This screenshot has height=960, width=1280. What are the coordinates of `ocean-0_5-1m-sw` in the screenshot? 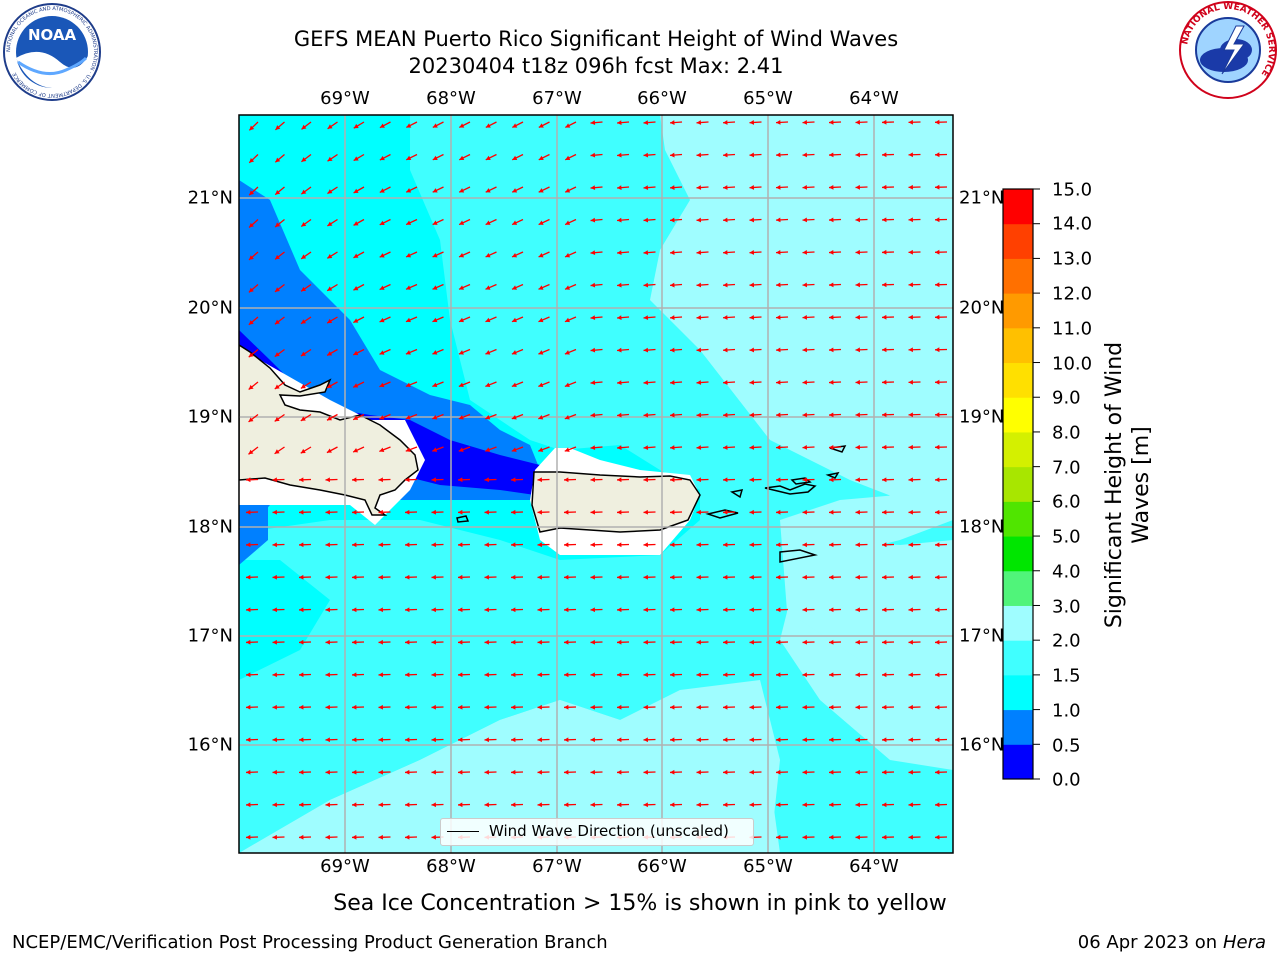 It's located at (253, 532).